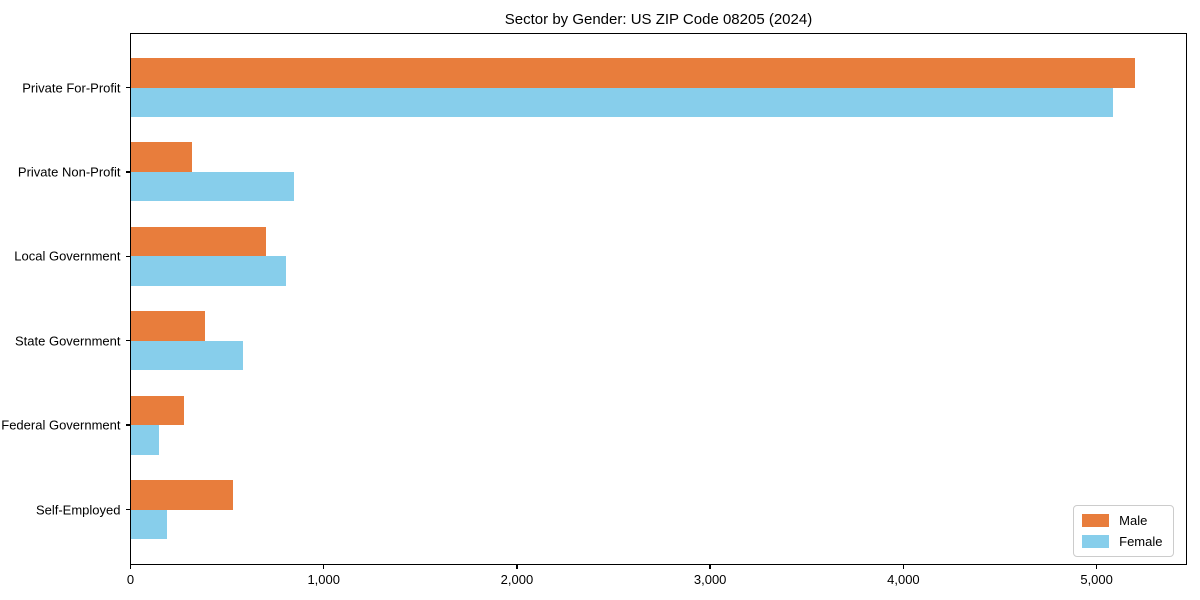 The height and width of the screenshot is (600, 1200). What do you see at coordinates (633, 73) in the screenshot?
I see `bar-male-private-for-profit` at bounding box center [633, 73].